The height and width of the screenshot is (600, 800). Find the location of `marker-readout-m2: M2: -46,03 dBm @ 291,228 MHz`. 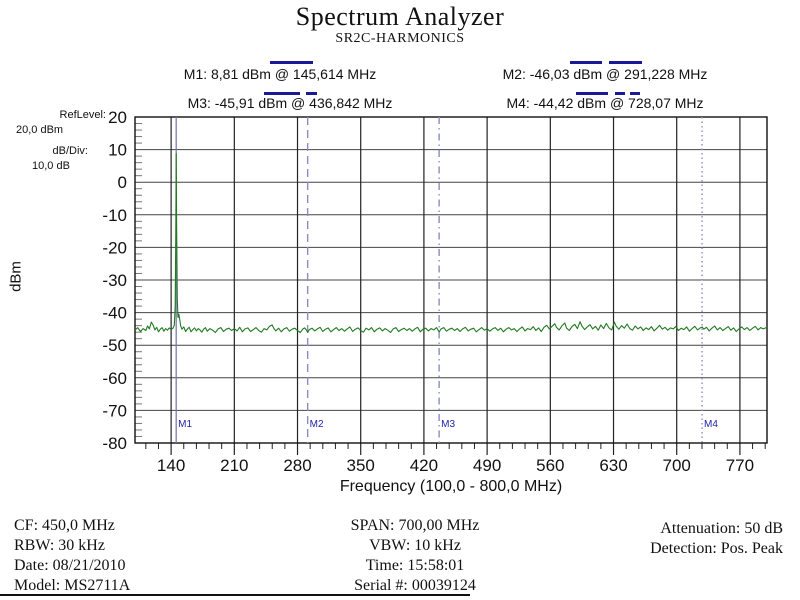

marker-readout-m2: M2: -46,03 dBm @ 291,228 MHz is located at coordinates (605, 74).